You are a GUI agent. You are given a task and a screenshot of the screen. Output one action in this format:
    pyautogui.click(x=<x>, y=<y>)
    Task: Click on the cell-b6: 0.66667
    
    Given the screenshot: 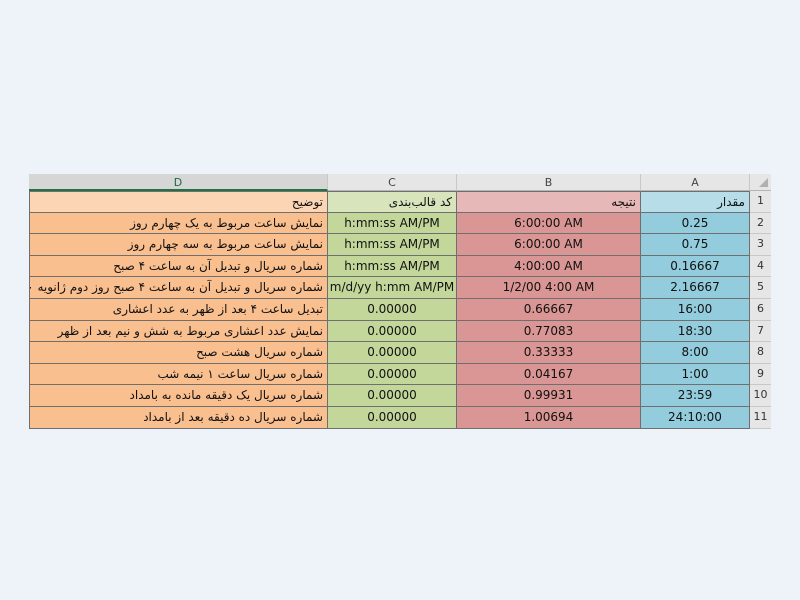 What is the action you would take?
    pyautogui.click(x=549, y=310)
    